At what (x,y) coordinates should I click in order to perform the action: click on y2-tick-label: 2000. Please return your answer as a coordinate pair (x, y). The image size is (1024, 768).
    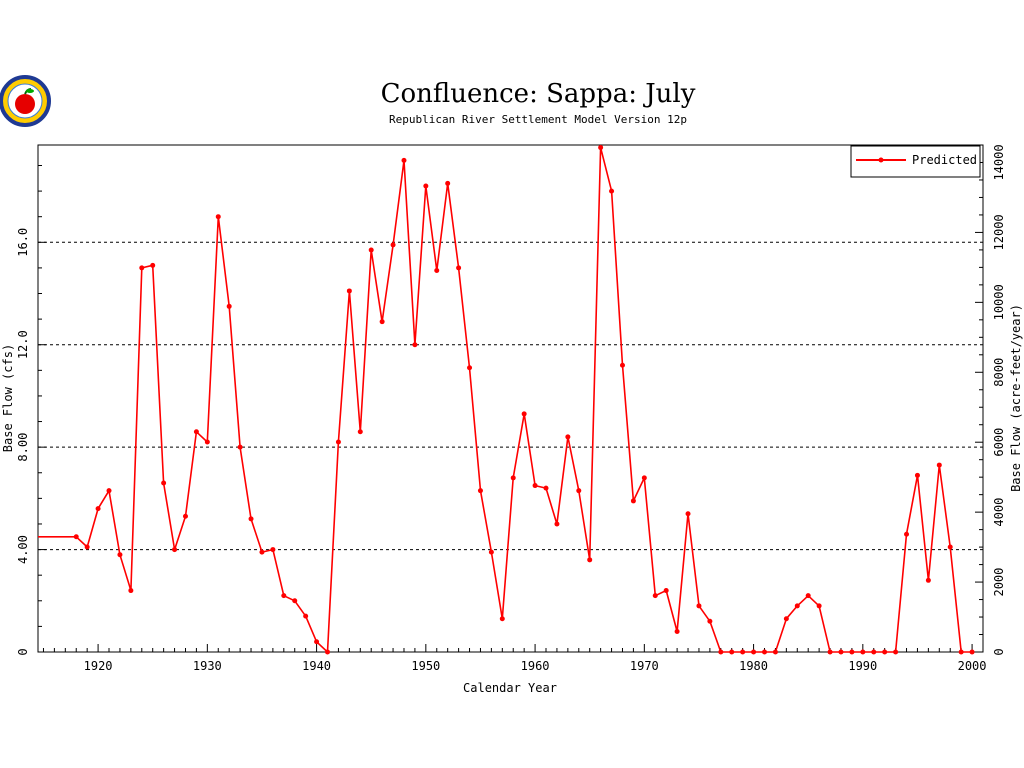
    Looking at the image, I should click on (999, 582).